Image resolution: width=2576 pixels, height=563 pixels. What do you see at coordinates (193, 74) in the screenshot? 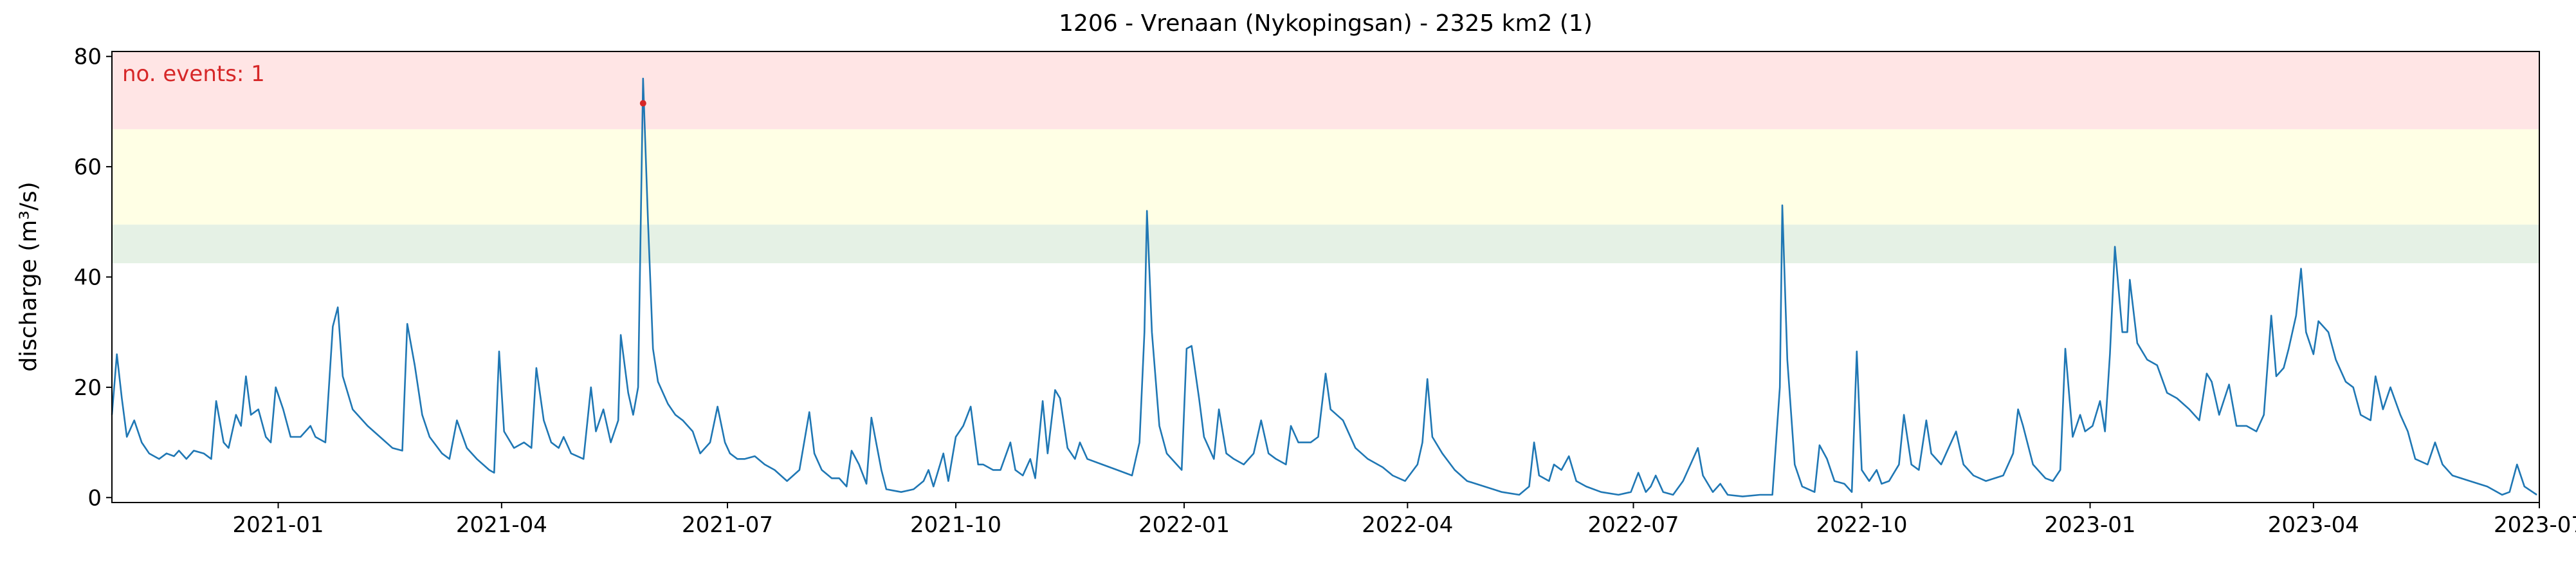
I see `event-count: no. events: 1` at bounding box center [193, 74].